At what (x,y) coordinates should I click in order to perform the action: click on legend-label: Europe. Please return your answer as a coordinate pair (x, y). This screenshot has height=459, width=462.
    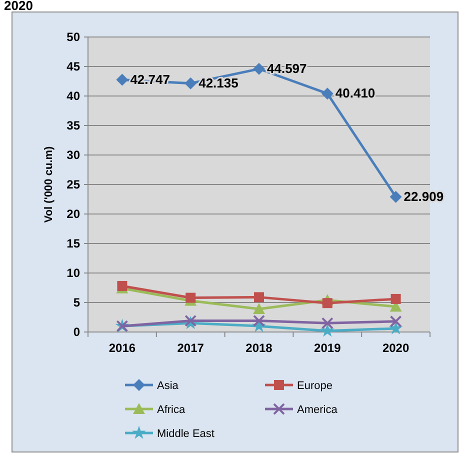
    Looking at the image, I should click on (314, 386).